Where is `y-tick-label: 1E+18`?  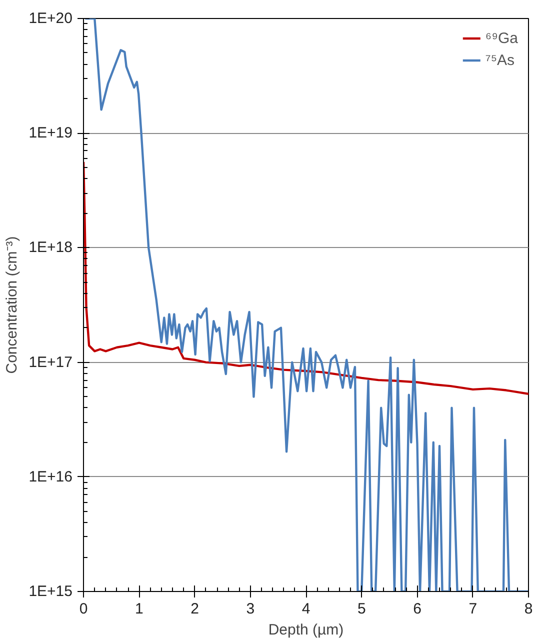 y-tick-label: 1E+18 is located at coordinates (50, 247).